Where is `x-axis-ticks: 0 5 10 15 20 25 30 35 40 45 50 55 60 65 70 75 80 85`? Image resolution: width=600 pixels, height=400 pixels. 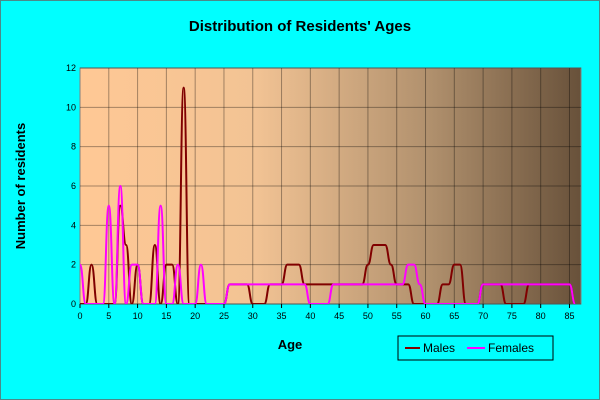 x-axis-ticks: 0 5 10 15 20 25 30 35 40 45 50 55 60 65 70 75 80 85 is located at coordinates (325, 312).